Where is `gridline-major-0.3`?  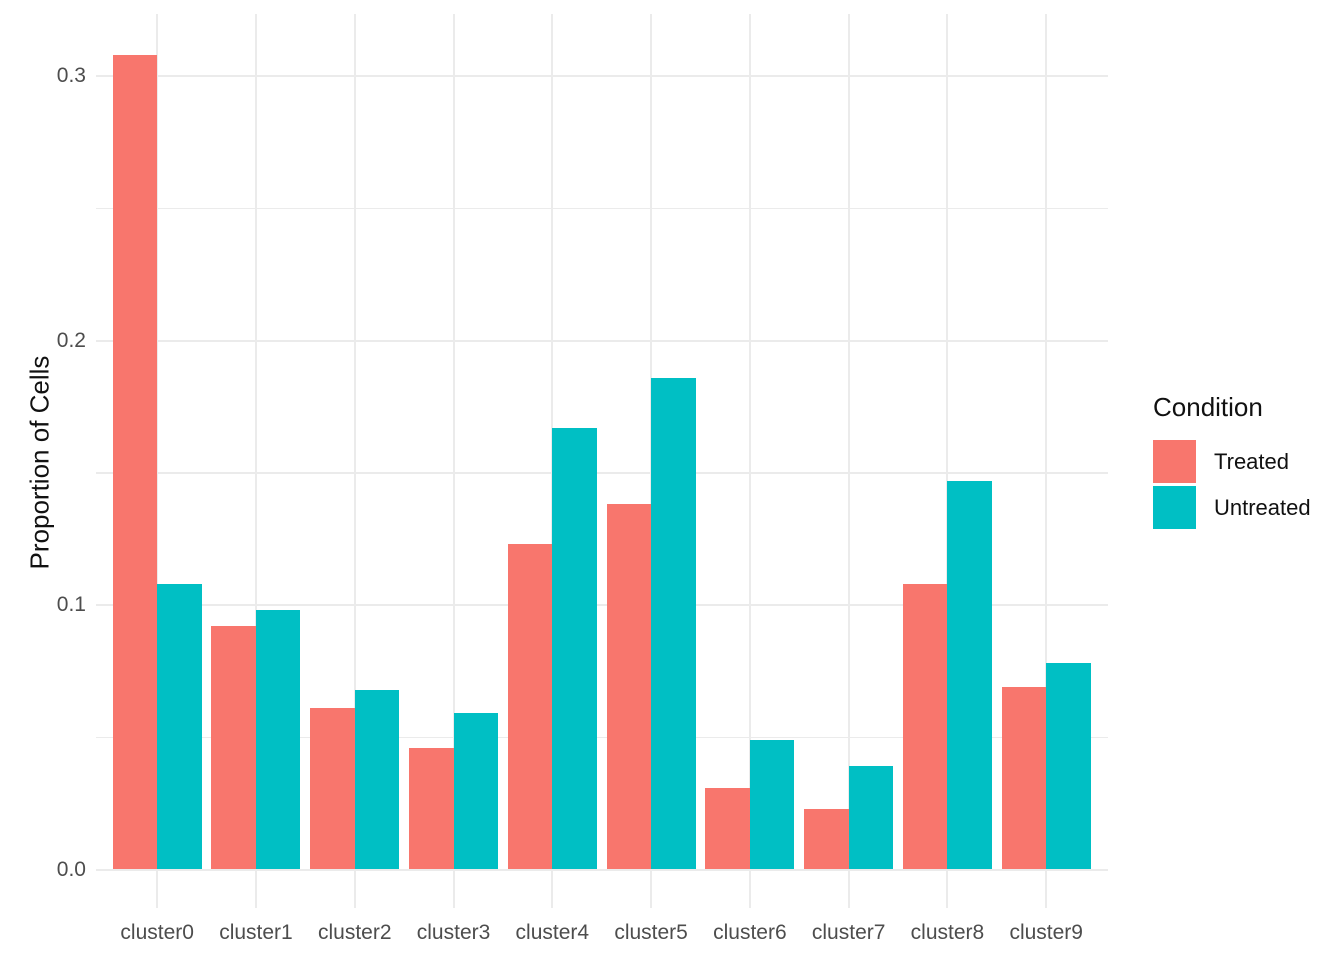
gridline-major-0.3 is located at coordinates (602, 76).